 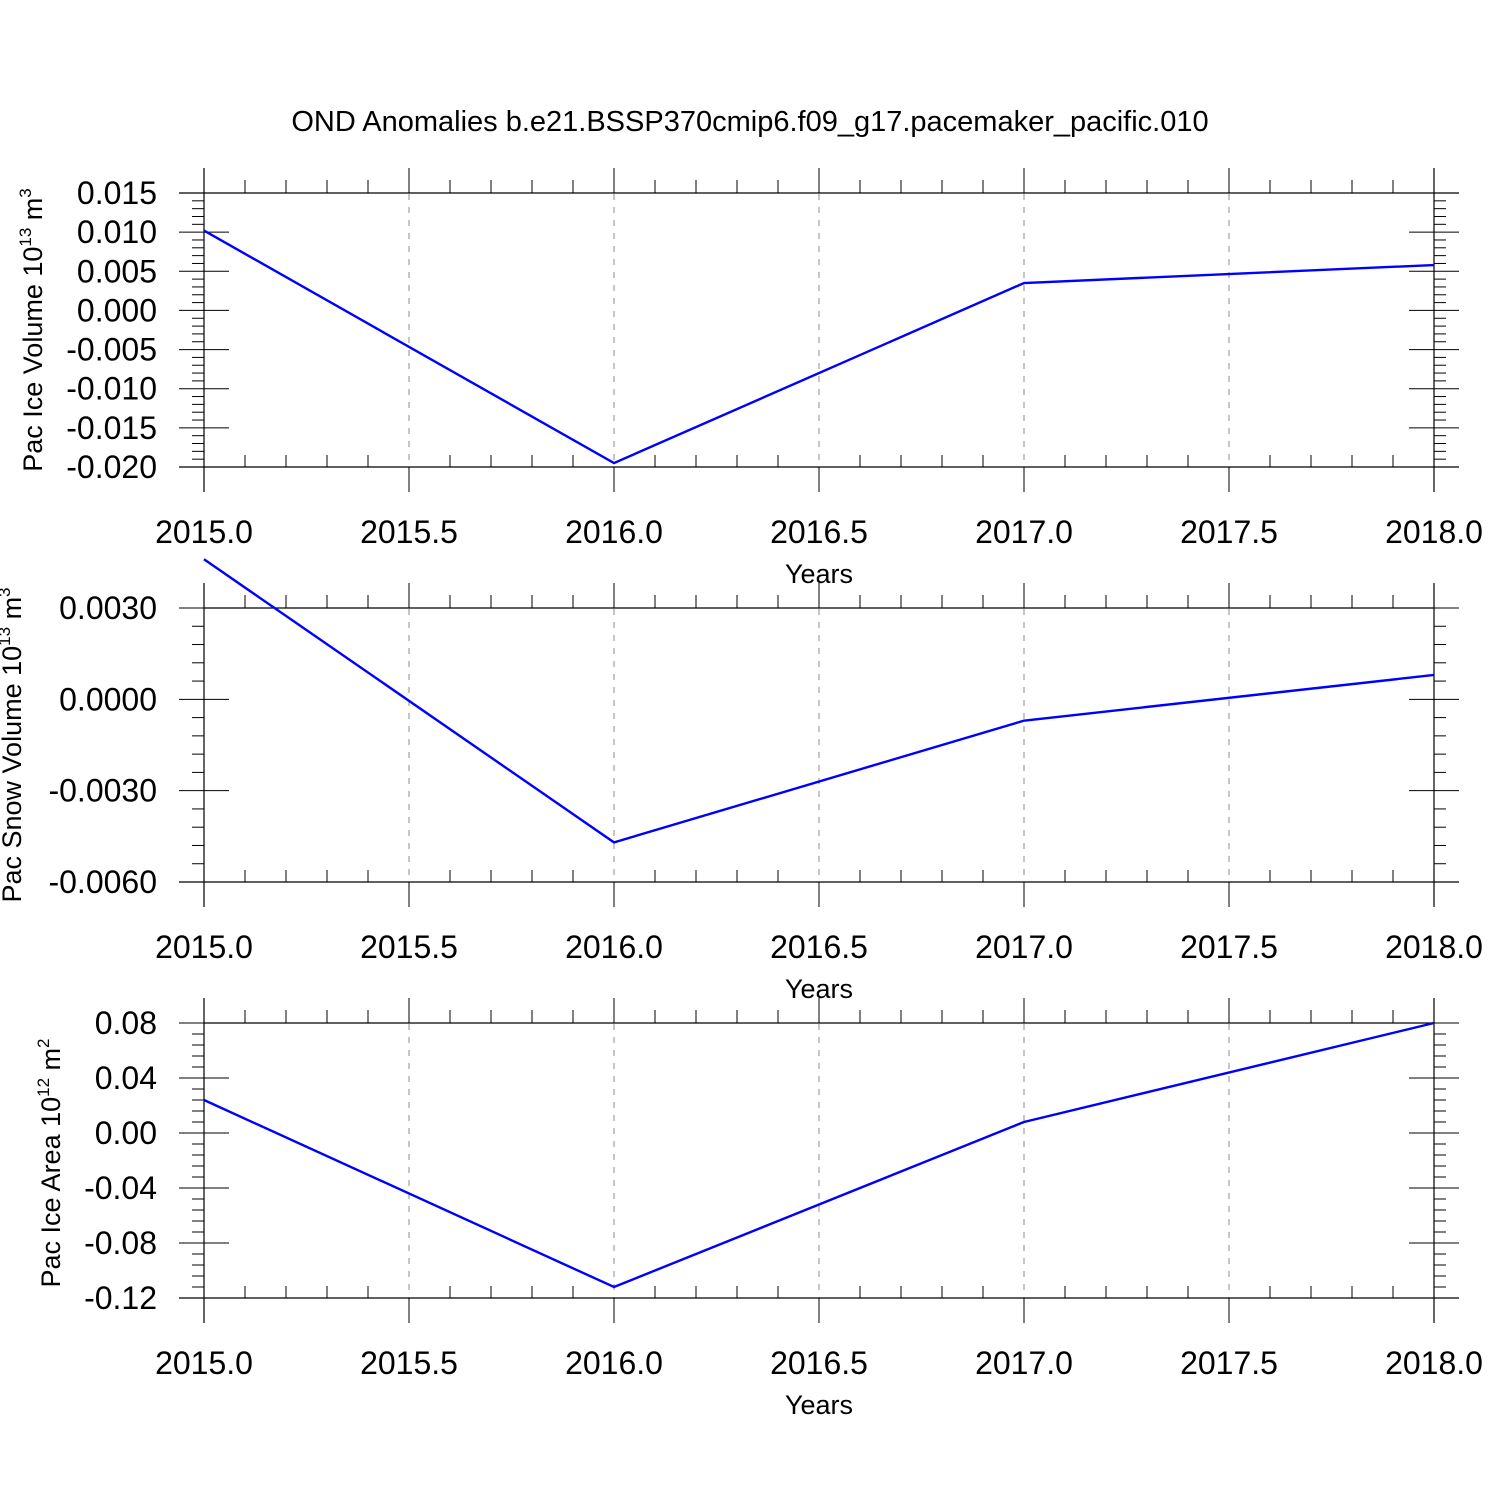 What do you see at coordinates (51, 1192) in the screenshot?
I see `y-axis-label-text: Pac Ice Area 10` at bounding box center [51, 1192].